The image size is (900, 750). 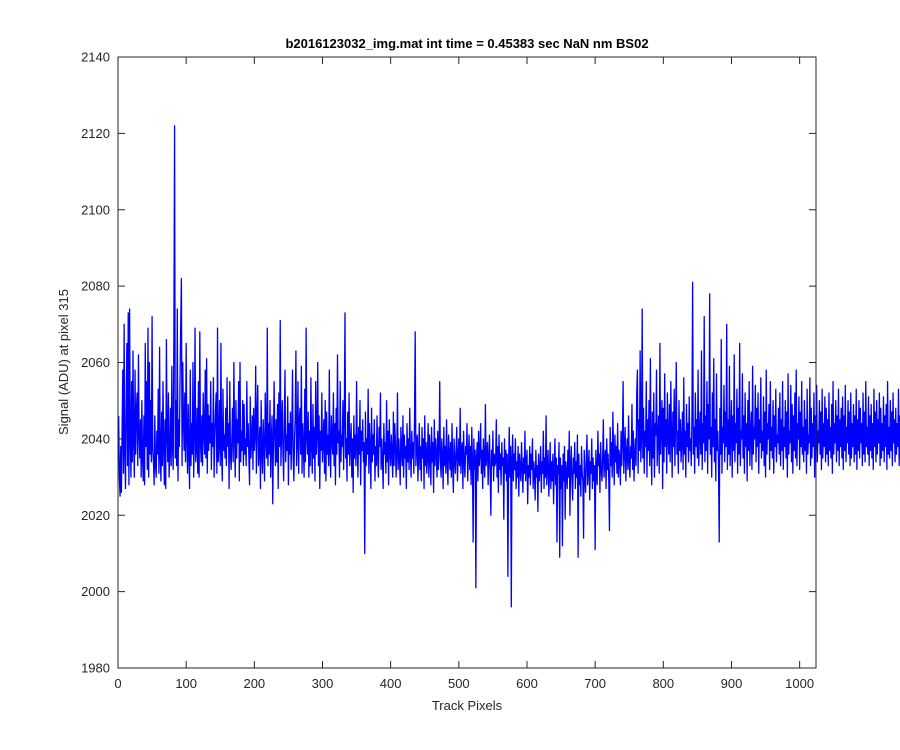 I want to click on y-axis-label: Signal (ADU) at pixel 315, so click(x=63, y=362).